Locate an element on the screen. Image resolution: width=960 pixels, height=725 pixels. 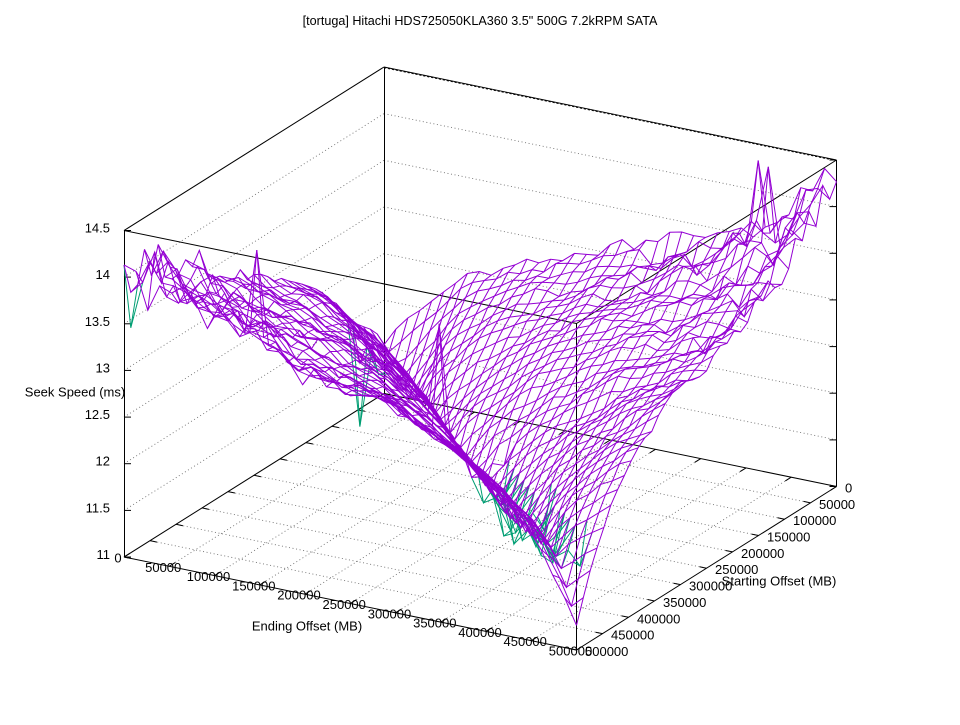
svg-text: 12.5 is located at coordinates (97, 414).